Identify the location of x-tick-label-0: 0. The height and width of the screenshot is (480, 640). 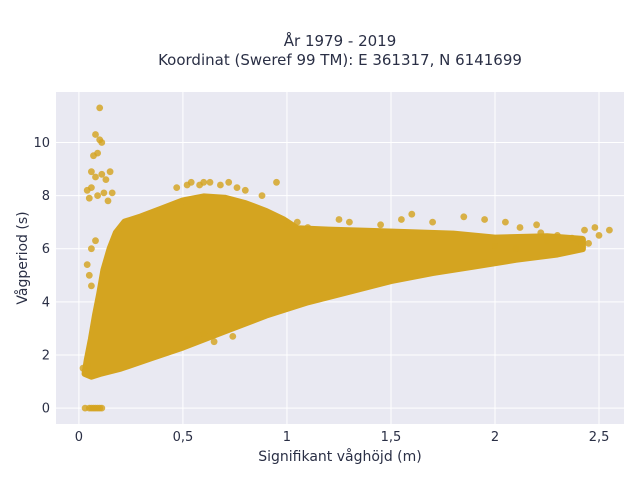
(79, 437).